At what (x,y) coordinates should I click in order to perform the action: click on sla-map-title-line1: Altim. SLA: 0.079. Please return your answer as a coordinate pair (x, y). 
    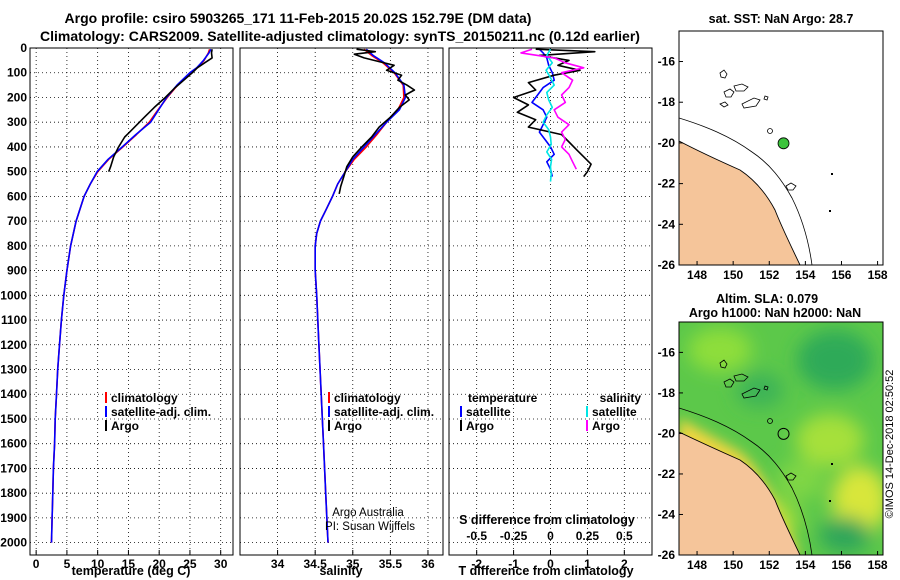
    Looking at the image, I should click on (767, 299).